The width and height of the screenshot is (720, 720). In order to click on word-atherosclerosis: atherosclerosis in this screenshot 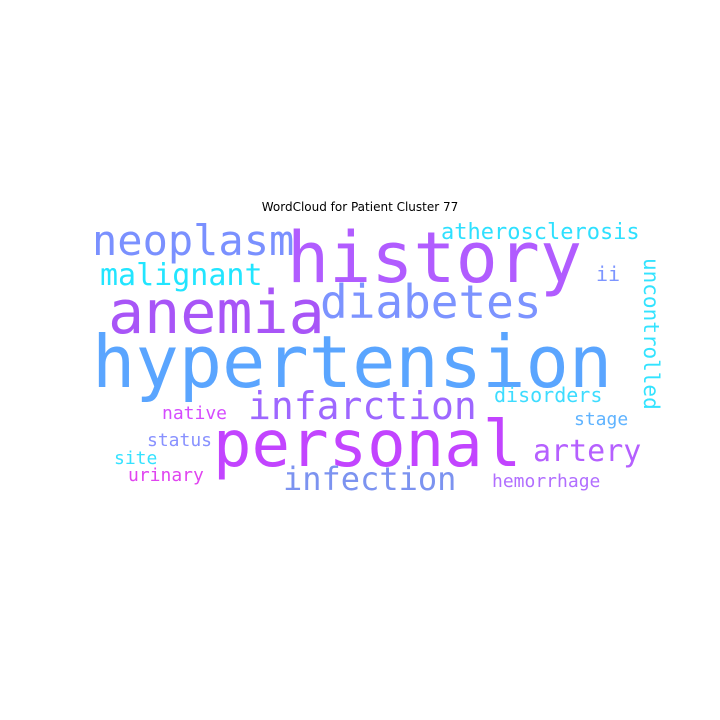, I will do `click(540, 232)`.